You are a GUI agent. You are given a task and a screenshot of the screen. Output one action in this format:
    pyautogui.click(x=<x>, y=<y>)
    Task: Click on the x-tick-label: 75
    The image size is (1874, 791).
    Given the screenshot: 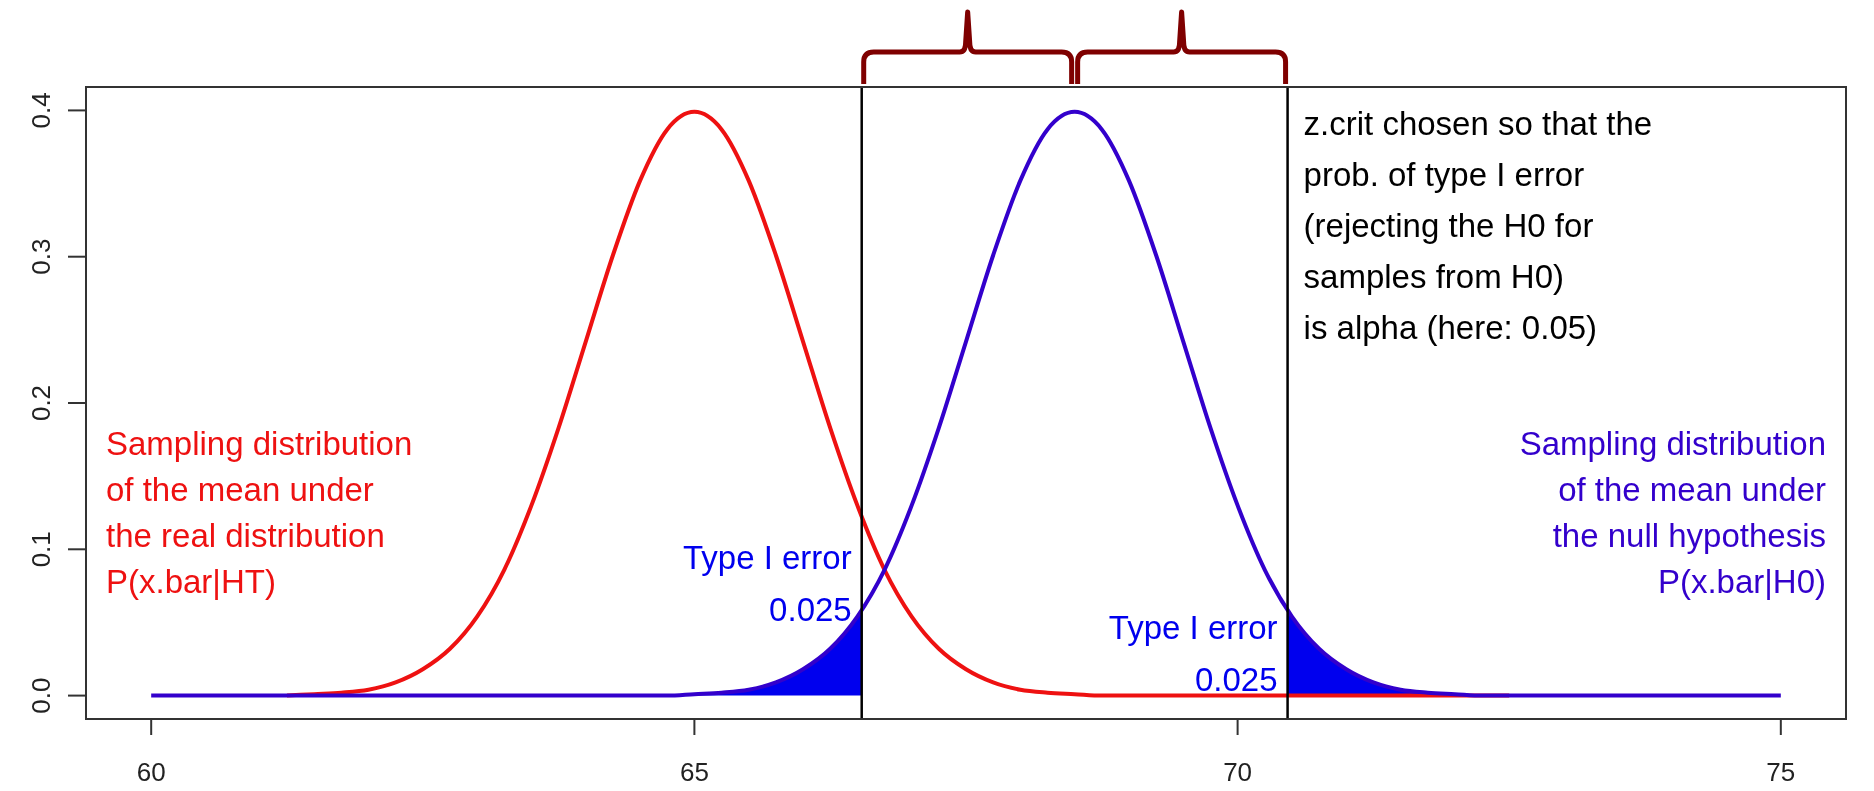 What is the action you would take?
    pyautogui.click(x=1781, y=772)
    